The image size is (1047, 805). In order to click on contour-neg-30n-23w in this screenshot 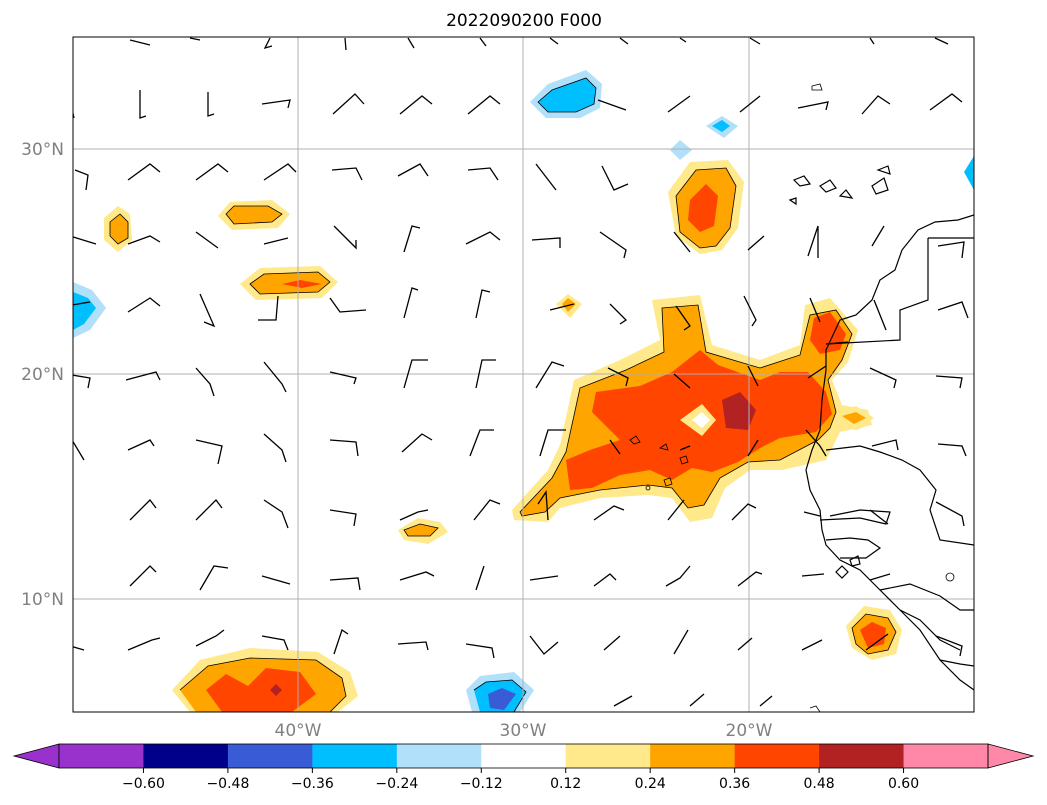, I will do `click(681, 150)`.